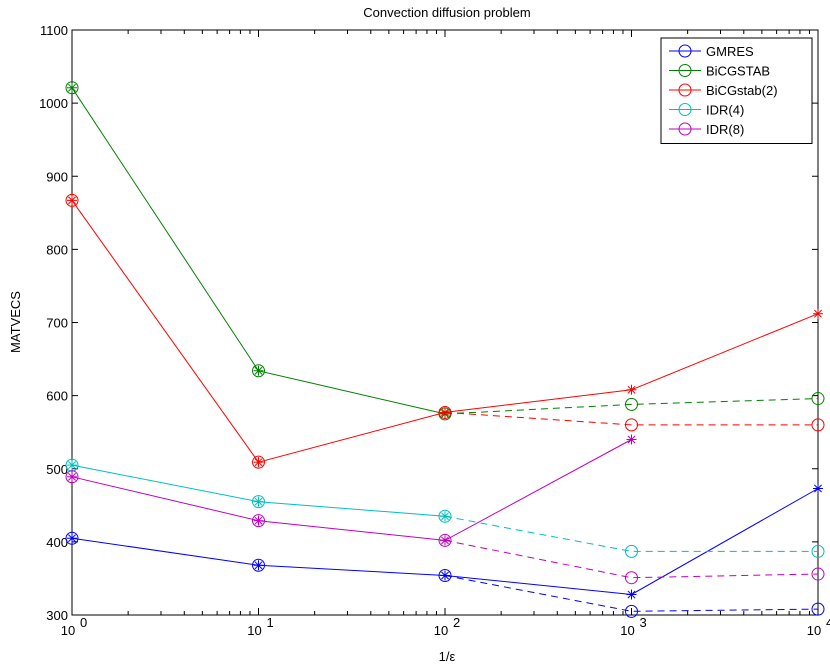 This screenshot has height=667, width=830. Describe the element at coordinates (828, 622) in the screenshot. I see `x-tick-exponent: 4` at that location.